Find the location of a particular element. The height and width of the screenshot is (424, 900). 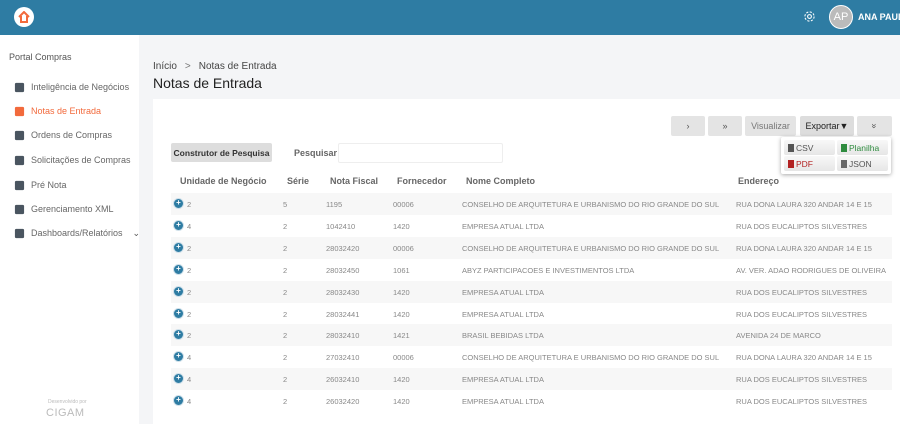

column-header: Nome Completo is located at coordinates (501, 181).